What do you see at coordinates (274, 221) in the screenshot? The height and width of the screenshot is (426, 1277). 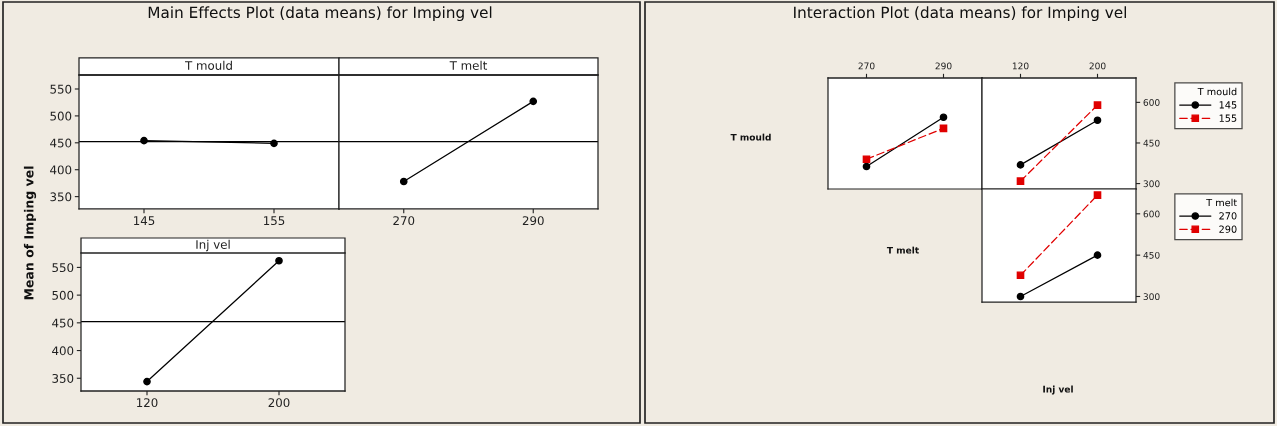 I see `x-tick-label: 155` at bounding box center [274, 221].